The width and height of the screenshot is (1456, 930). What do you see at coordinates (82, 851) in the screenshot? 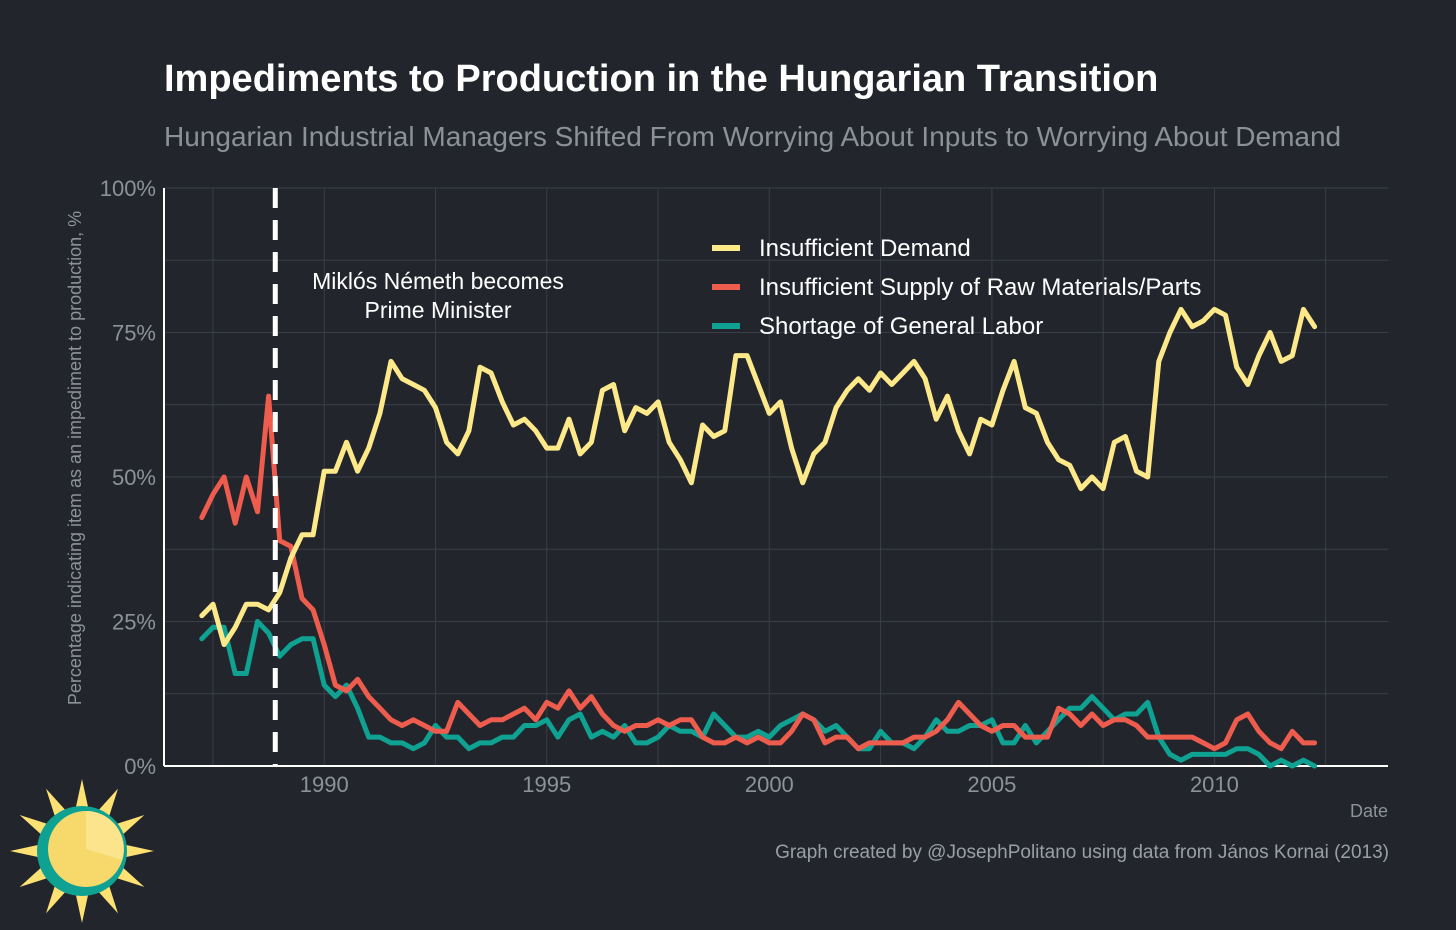
I see `sun-logo-icon` at bounding box center [82, 851].